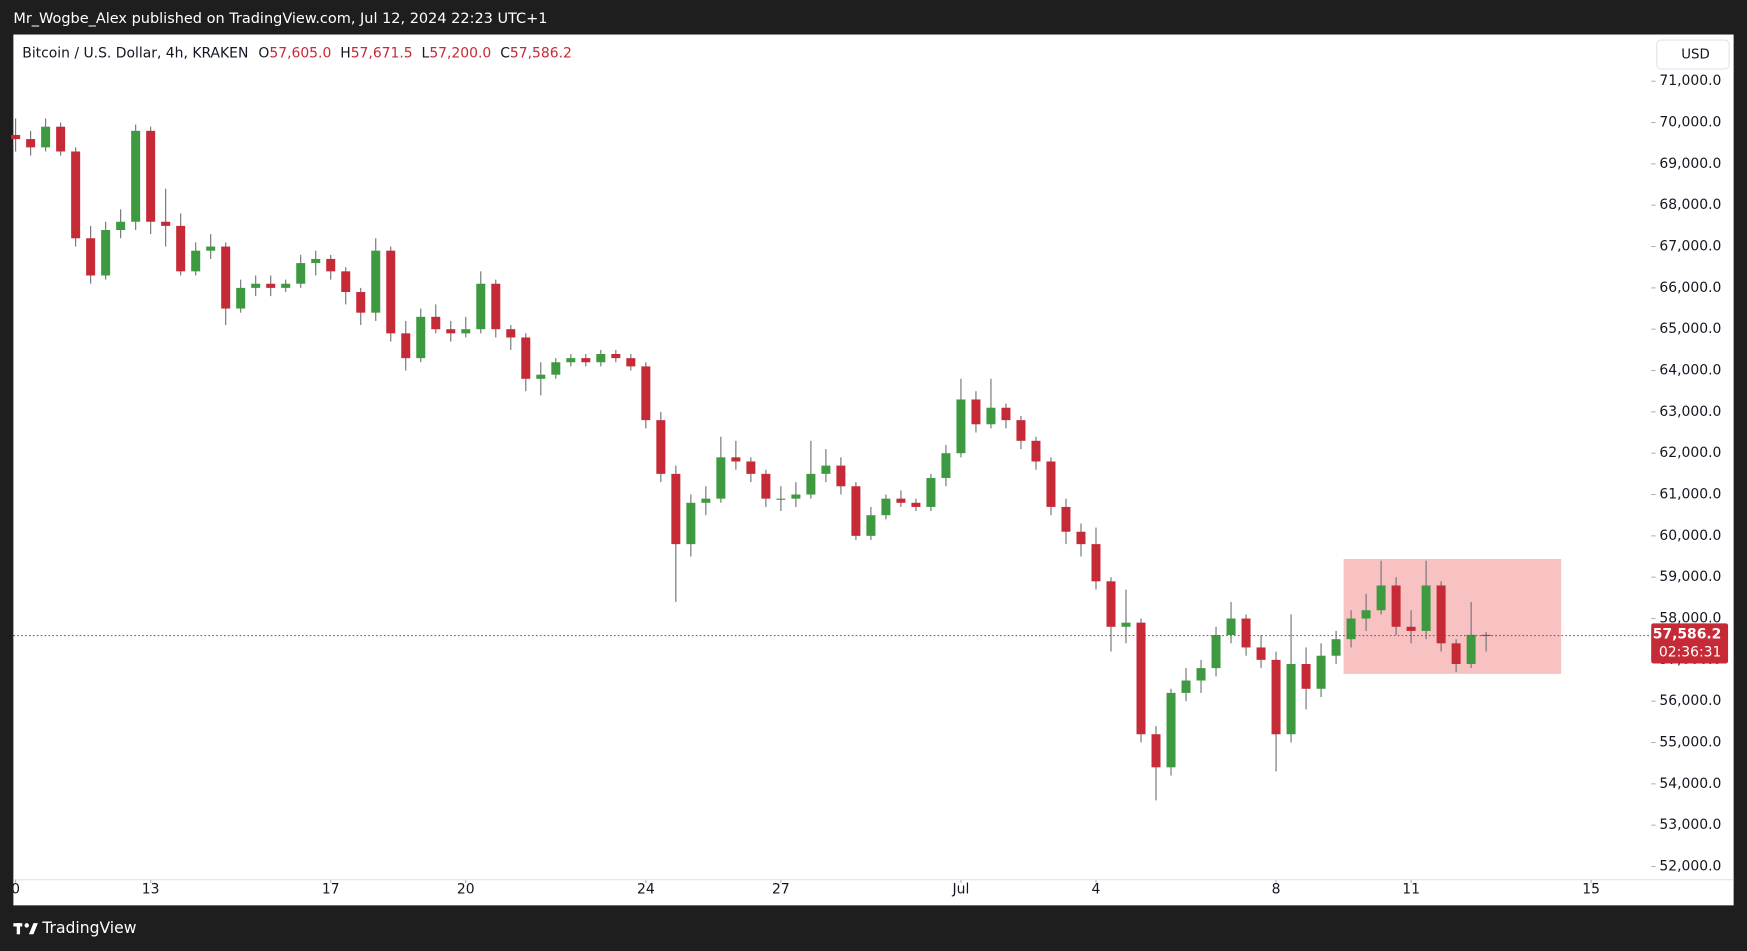  What do you see at coordinates (1690, 288) in the screenshot?
I see `y-tick-label: 66,000.0` at bounding box center [1690, 288].